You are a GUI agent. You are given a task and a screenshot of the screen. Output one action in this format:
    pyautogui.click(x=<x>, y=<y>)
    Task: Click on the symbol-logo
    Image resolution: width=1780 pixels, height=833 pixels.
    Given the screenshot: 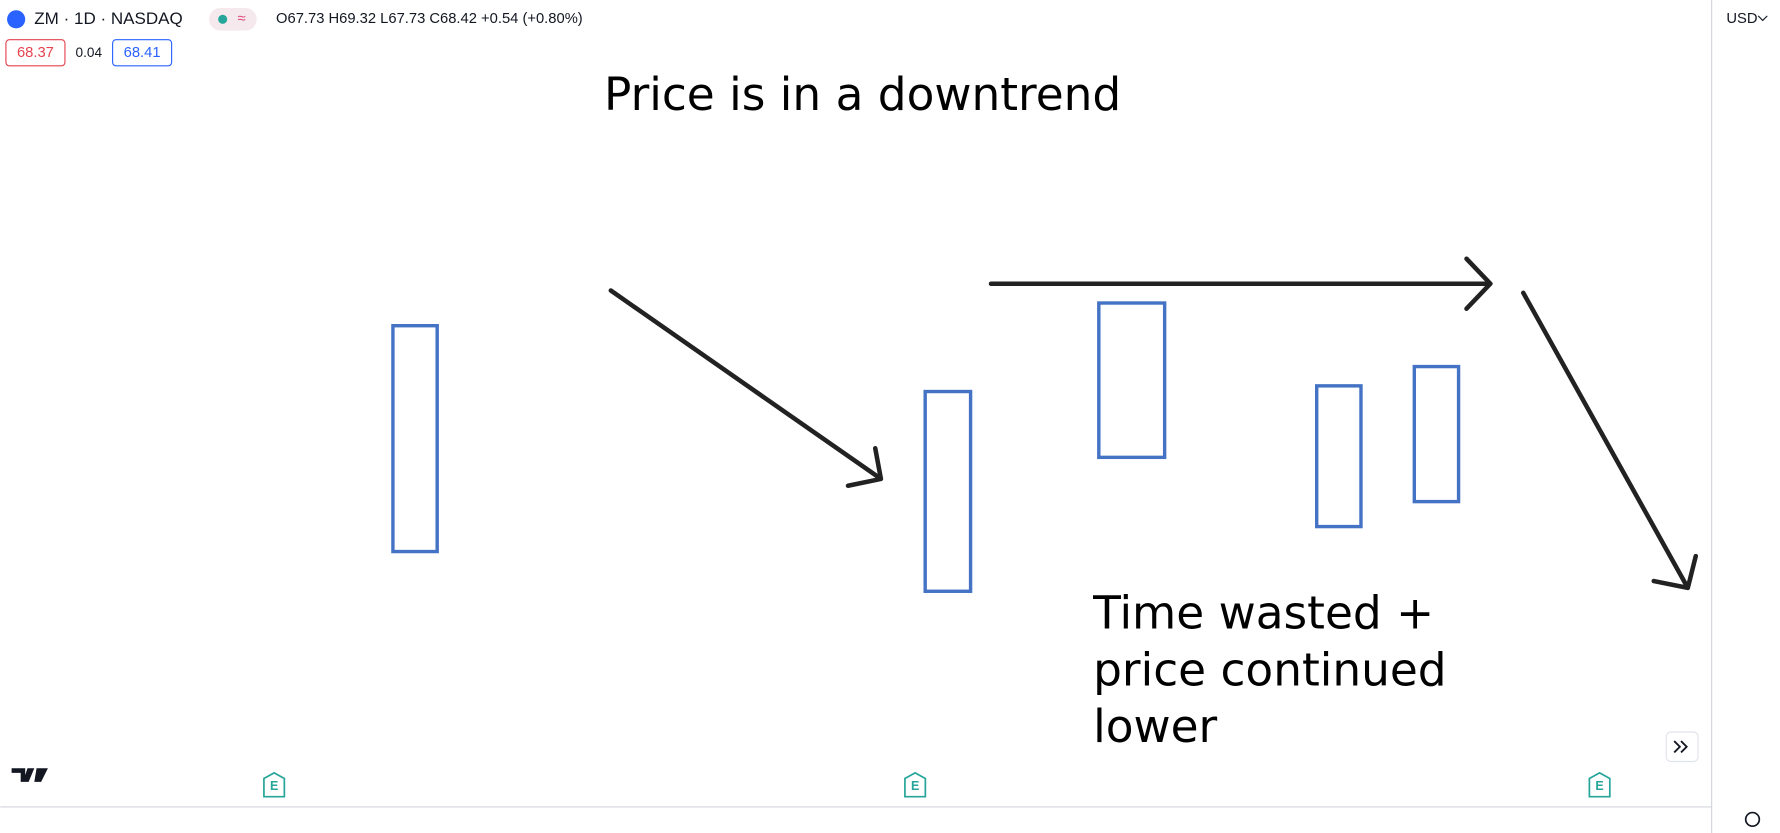 What is the action you would take?
    pyautogui.click(x=16, y=19)
    